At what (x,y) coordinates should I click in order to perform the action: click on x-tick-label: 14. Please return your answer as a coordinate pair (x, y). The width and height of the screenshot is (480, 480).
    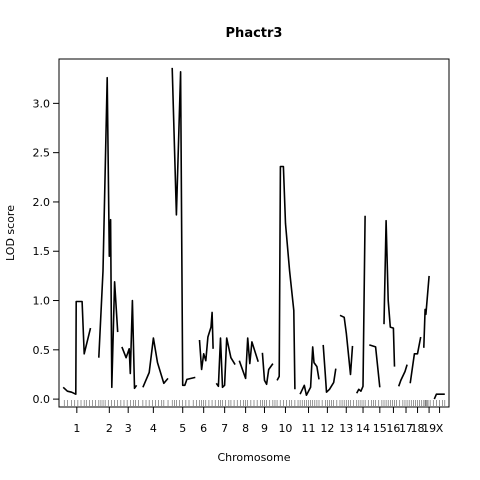
    Looking at the image, I should click on (363, 428).